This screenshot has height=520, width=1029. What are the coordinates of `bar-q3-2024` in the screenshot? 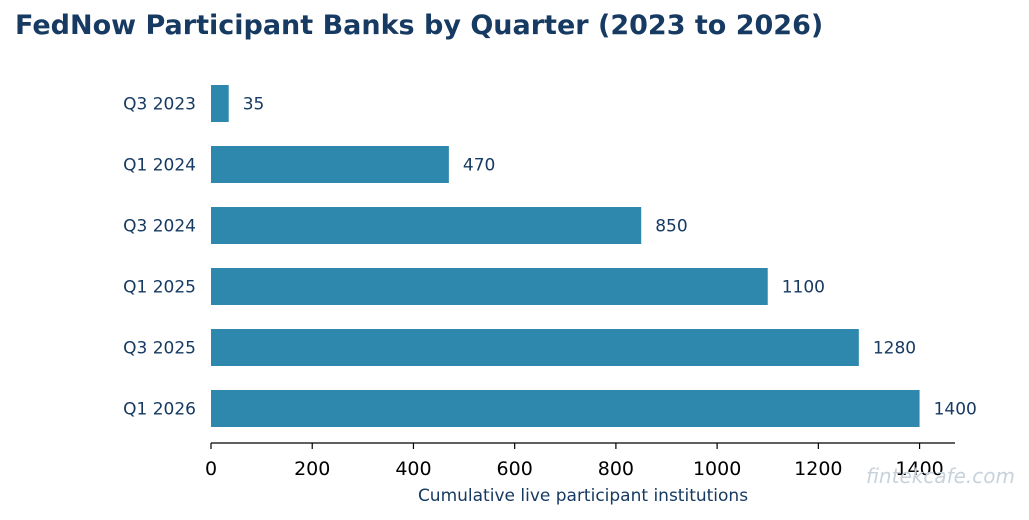 It's located at (426, 225).